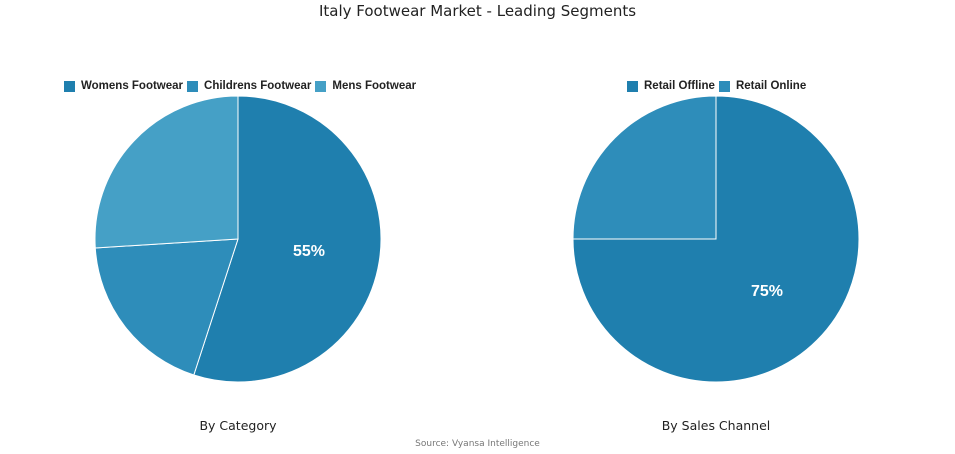 This screenshot has height=454, width=955. I want to click on legend-item-childrens: Childrens Footwear, so click(249, 86).